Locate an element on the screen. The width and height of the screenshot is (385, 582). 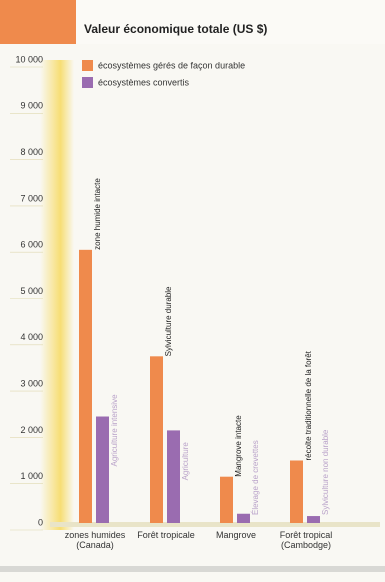
y-tick-label: 3 000 is located at coordinates (31, 383).